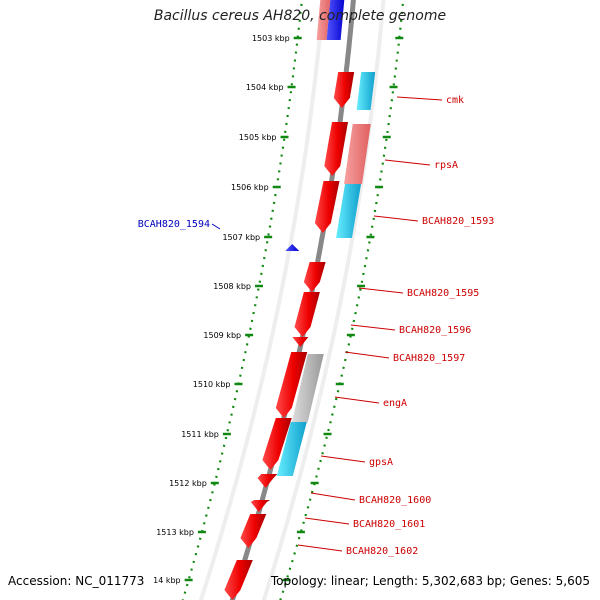 The width and height of the screenshot is (600, 600). I want to click on gray-feature, so click(307, 388).